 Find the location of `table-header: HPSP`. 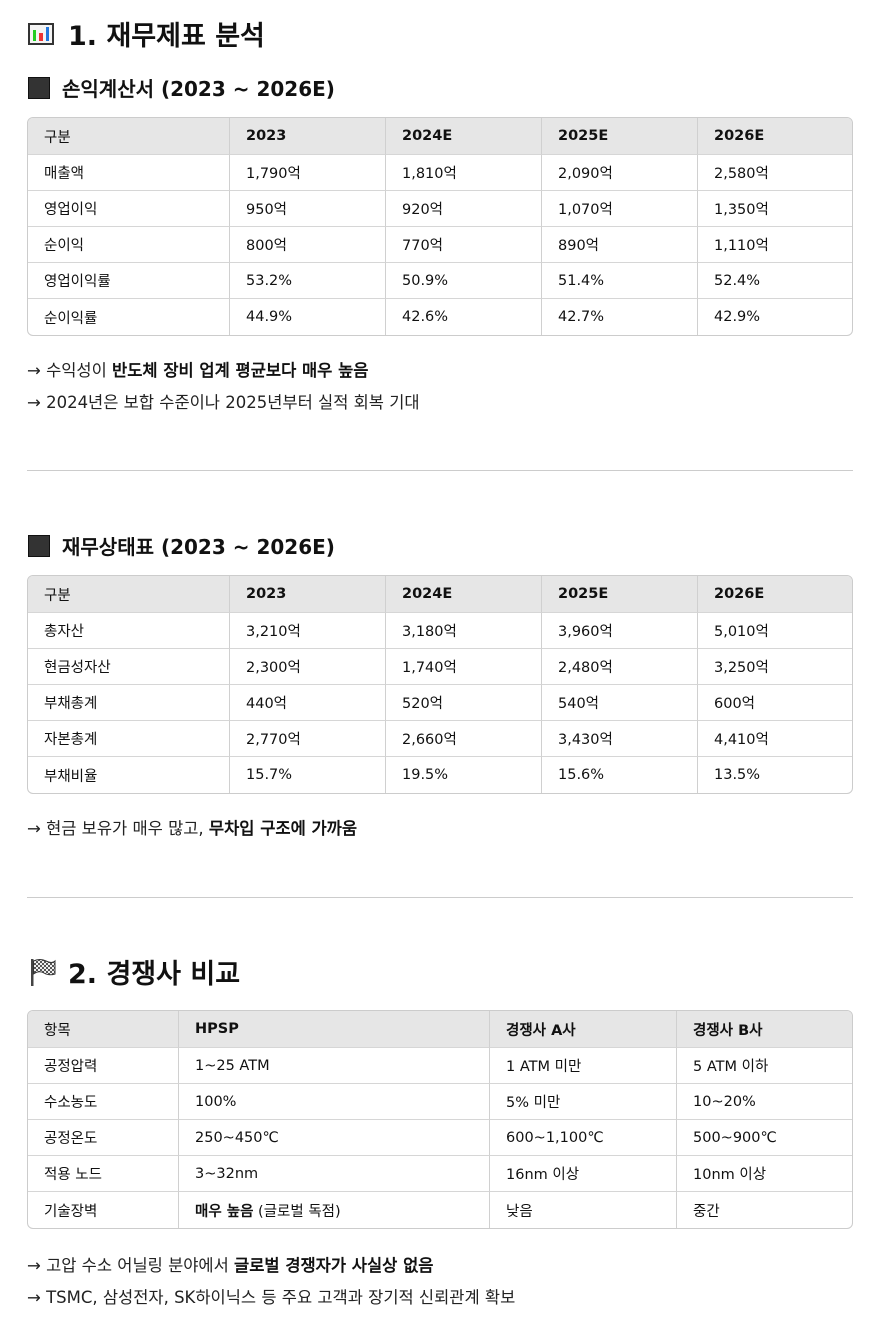

table-header: HPSP is located at coordinates (334, 1029).